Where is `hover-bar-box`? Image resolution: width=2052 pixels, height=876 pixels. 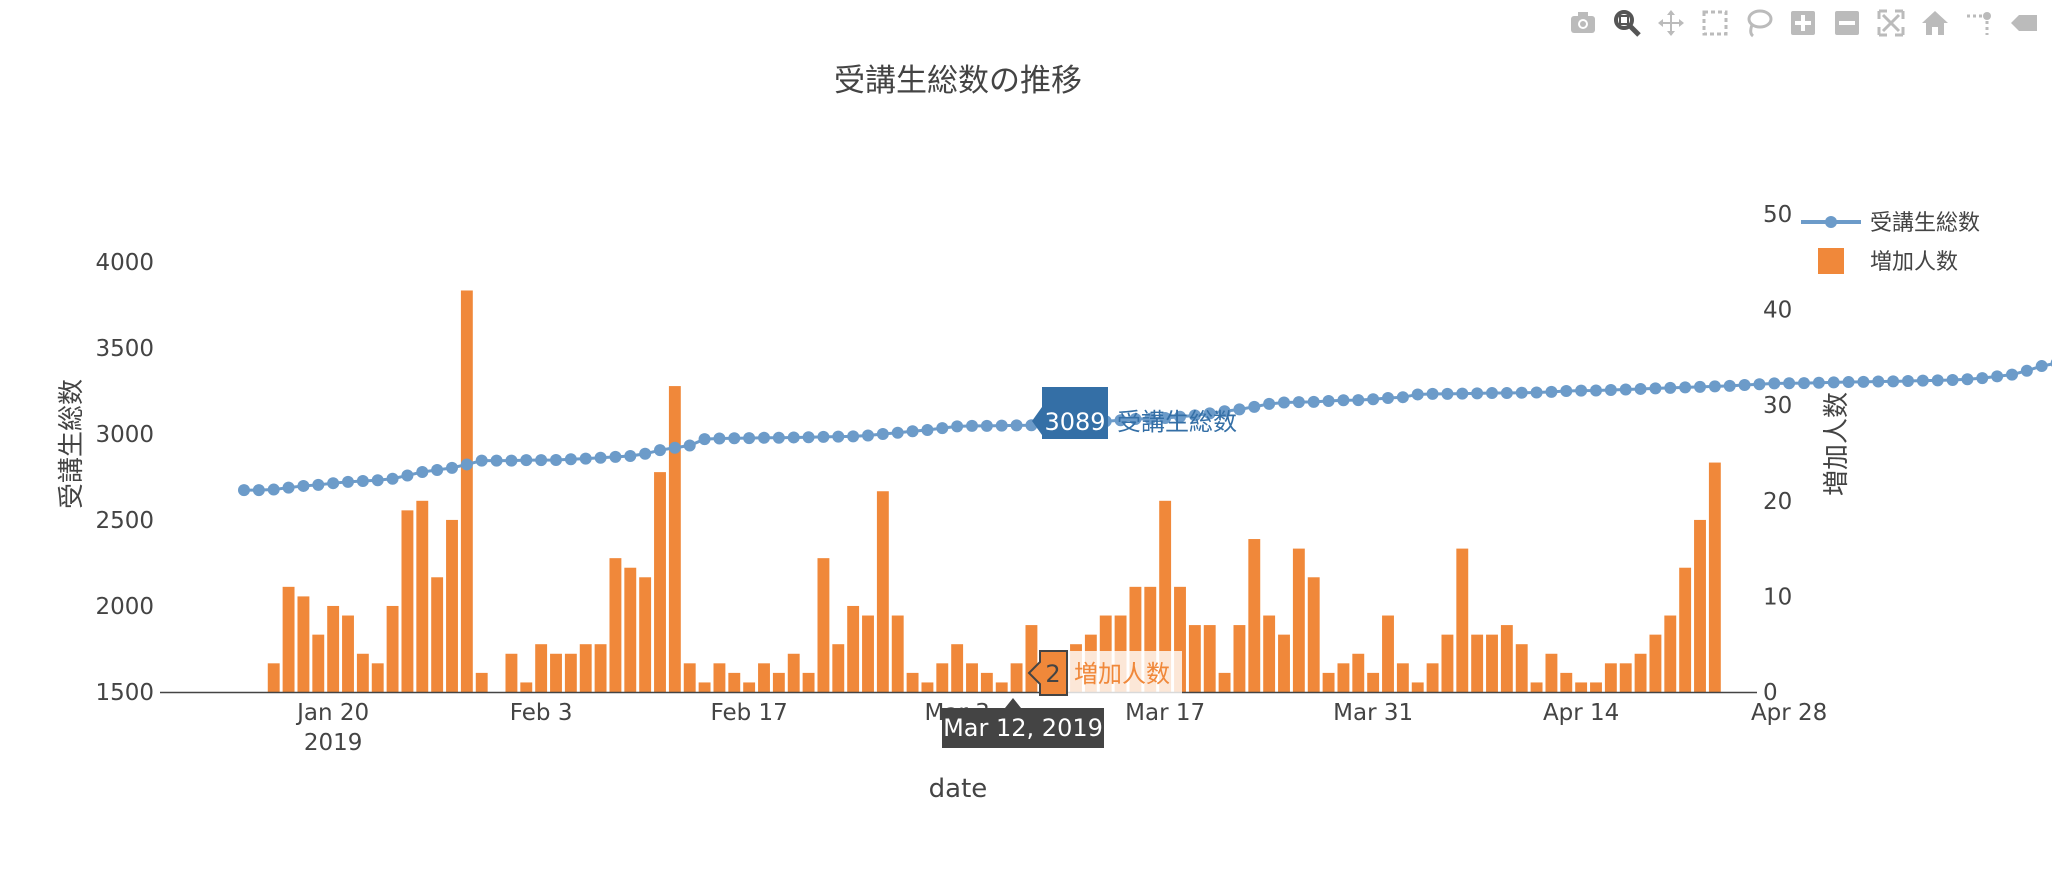
hover-bar-box is located at coordinates (1047, 673).